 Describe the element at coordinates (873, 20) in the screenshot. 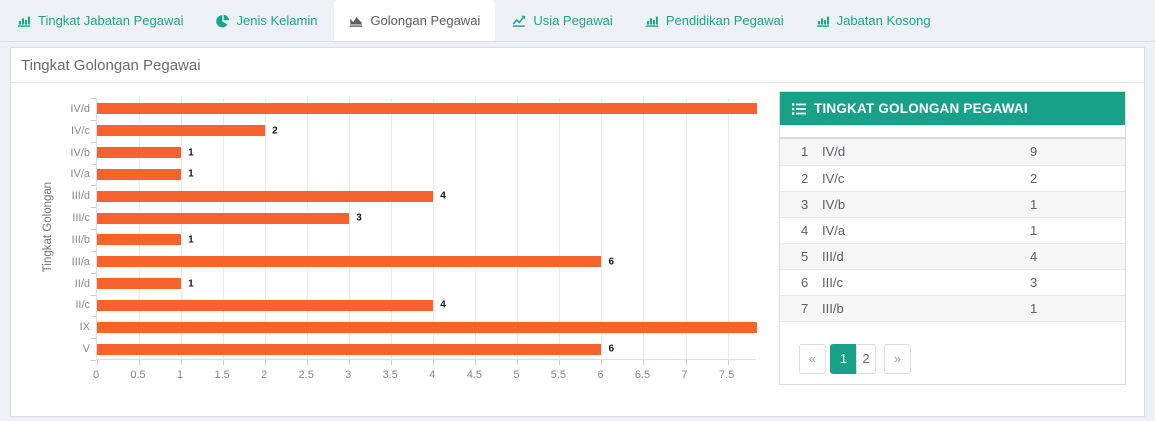

I see `tab-jabatan-kosong: Jabatan Kosong` at that location.